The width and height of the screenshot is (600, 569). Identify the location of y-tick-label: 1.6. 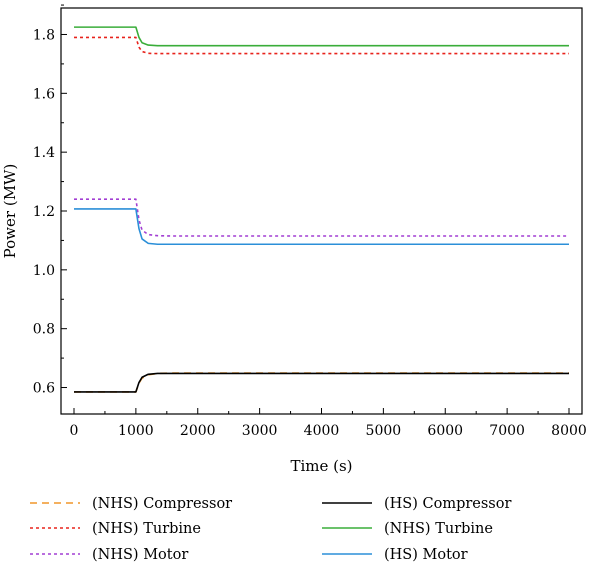
(44, 94).